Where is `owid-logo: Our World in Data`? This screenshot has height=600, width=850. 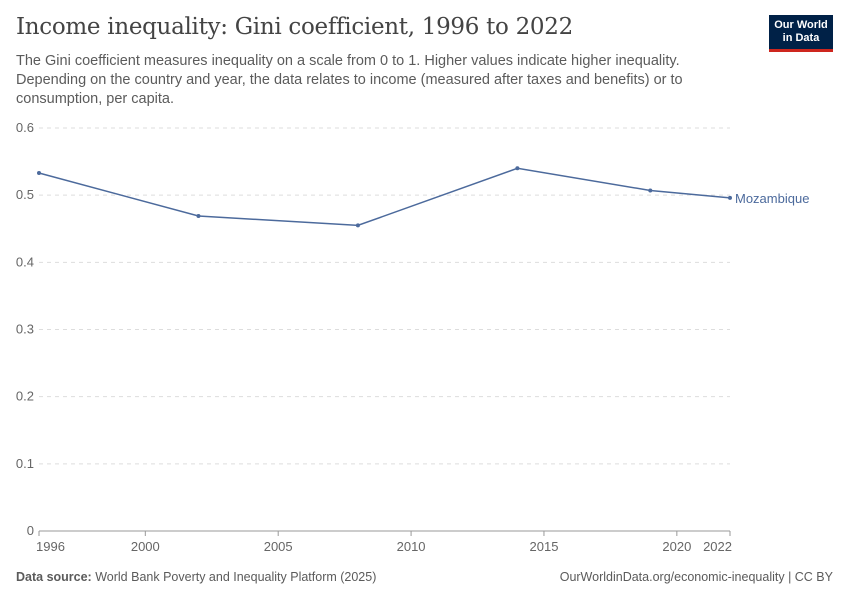 owid-logo: Our World in Data is located at coordinates (801, 33).